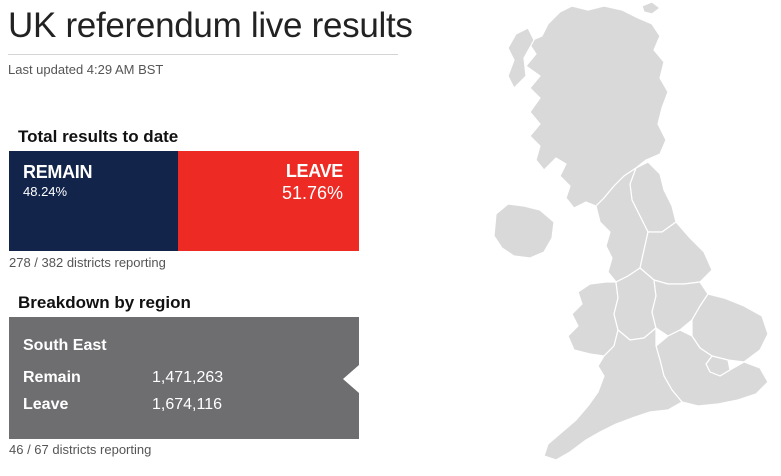 The width and height of the screenshot is (781, 476). I want to click on map-island-outer-hebrides, so click(521, 58).